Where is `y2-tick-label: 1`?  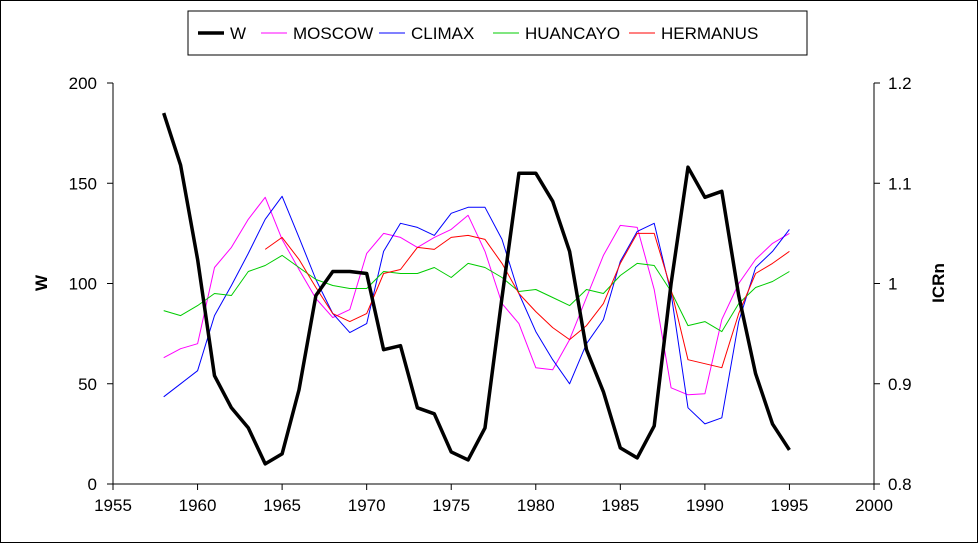
y2-tick-label: 1 is located at coordinates (892, 284).